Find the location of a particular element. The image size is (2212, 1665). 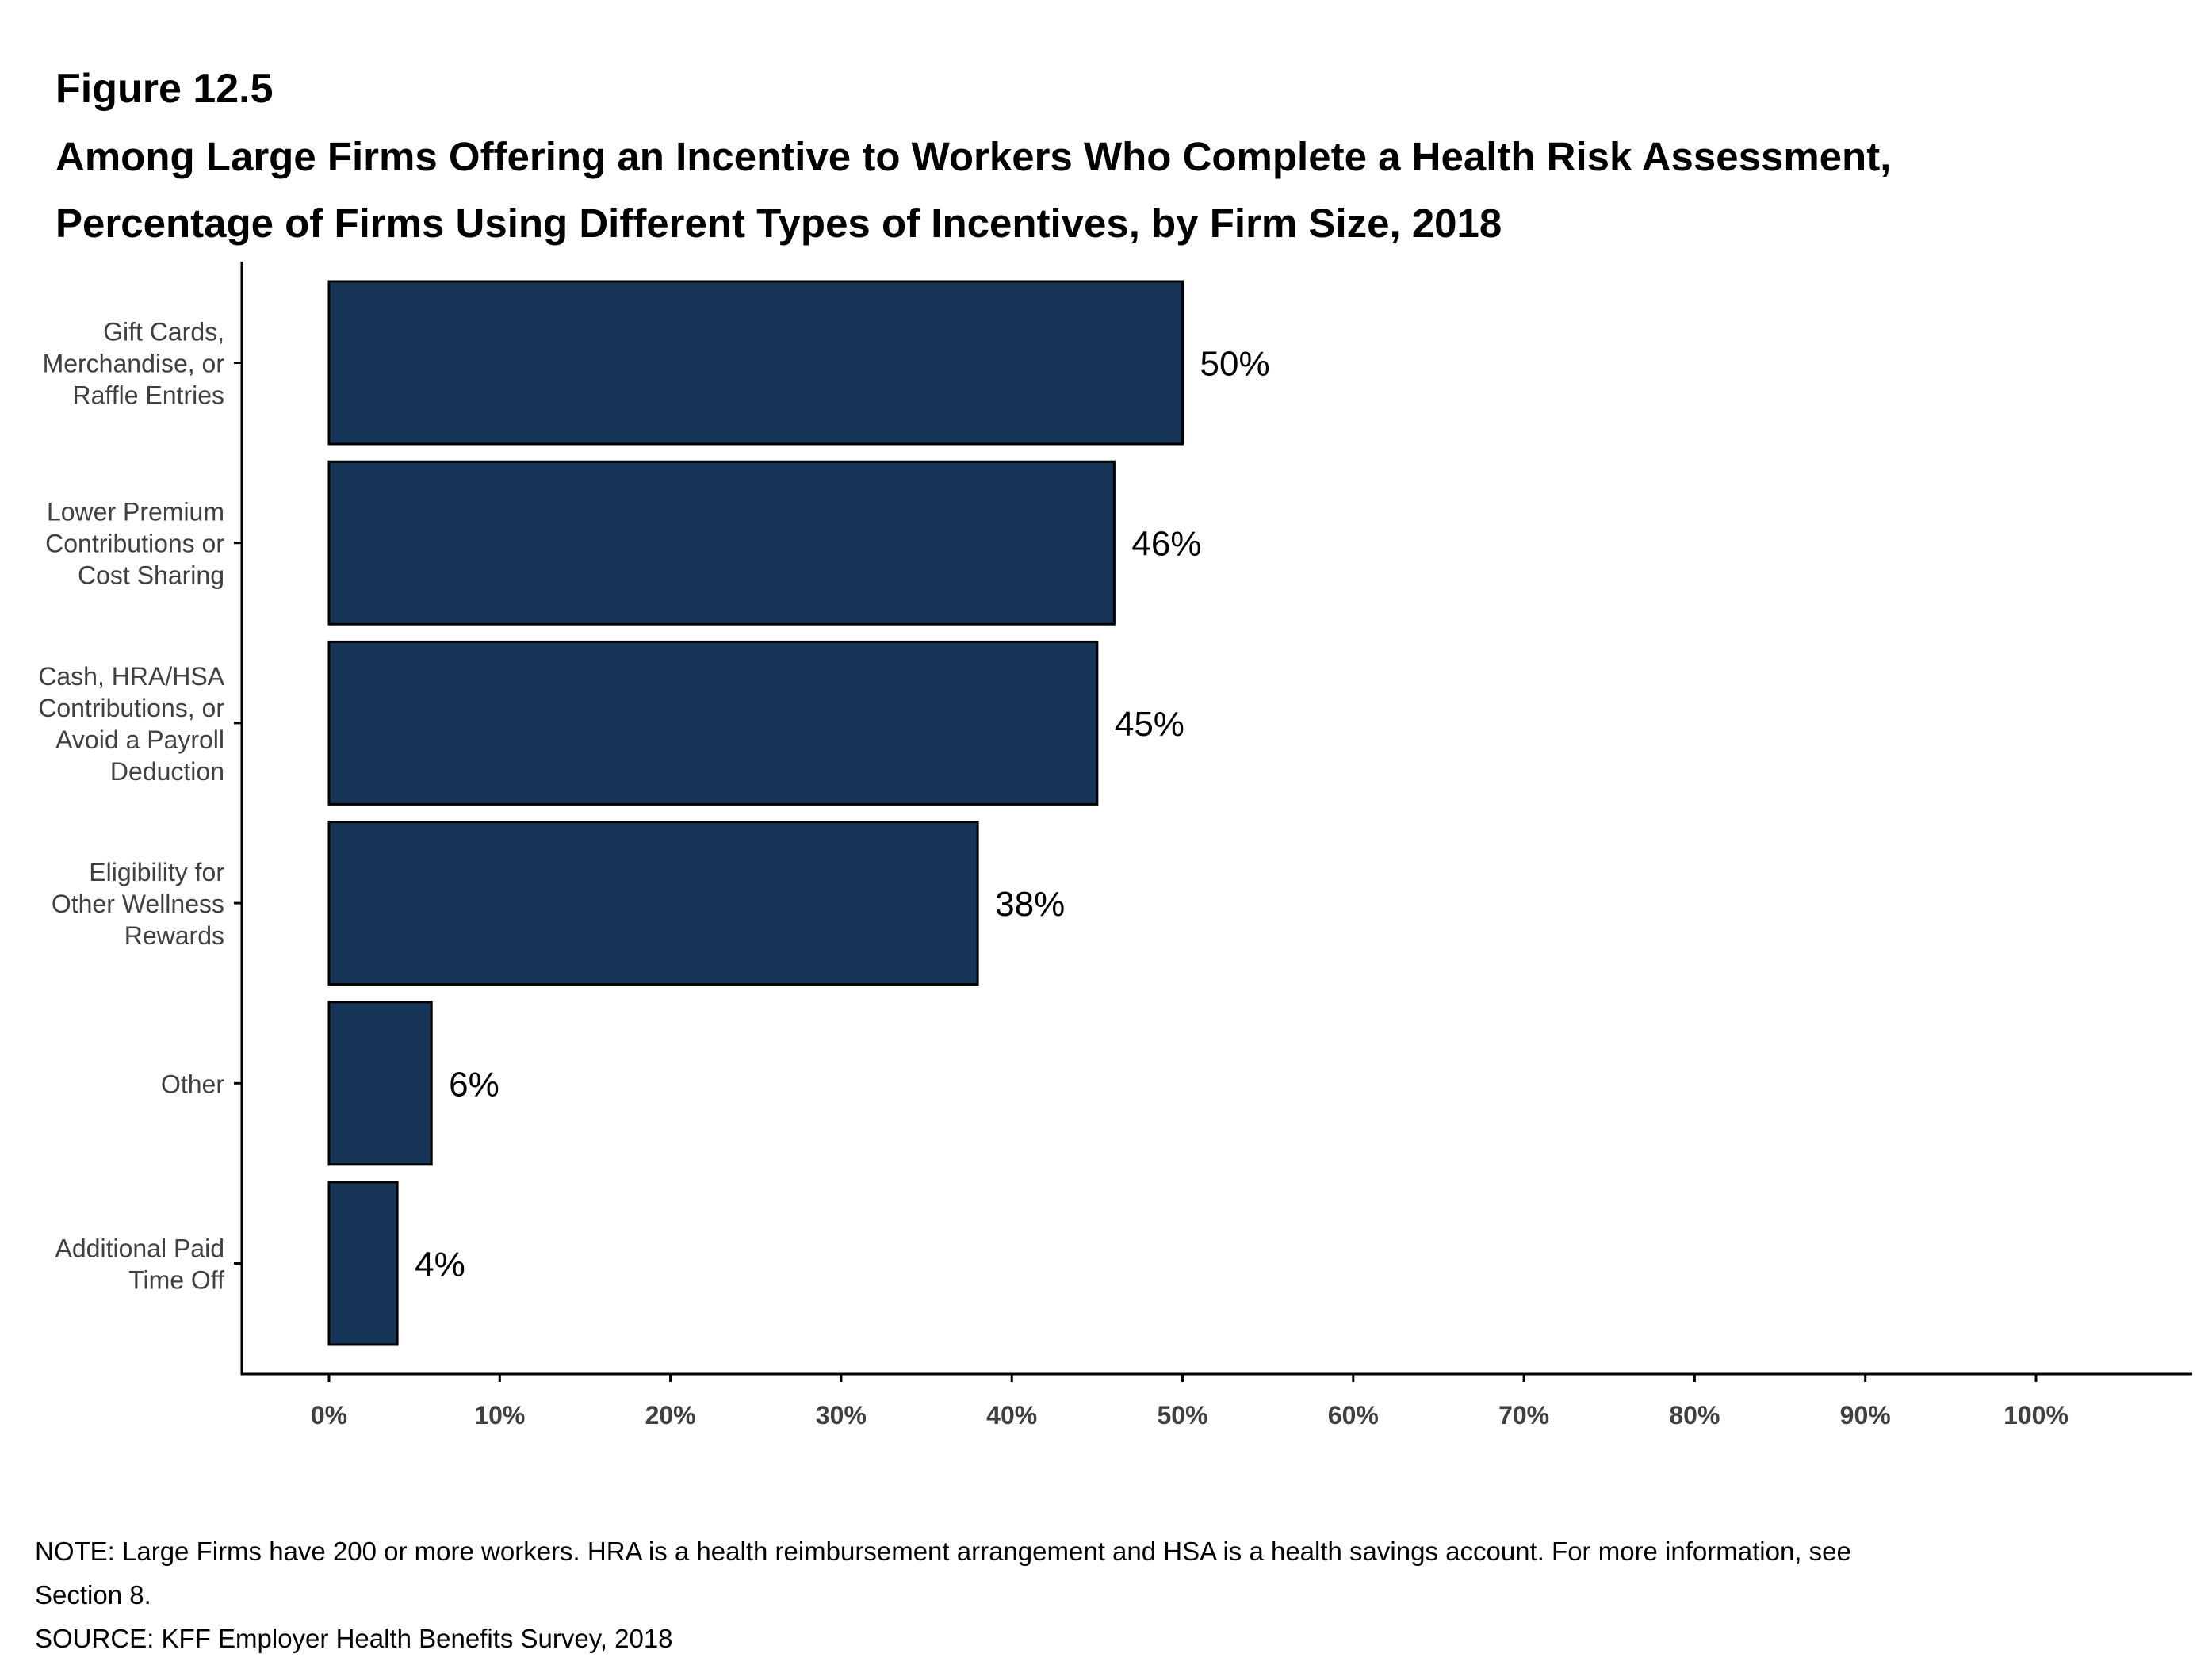

x-tick-label: 50% is located at coordinates (1182, 1415).